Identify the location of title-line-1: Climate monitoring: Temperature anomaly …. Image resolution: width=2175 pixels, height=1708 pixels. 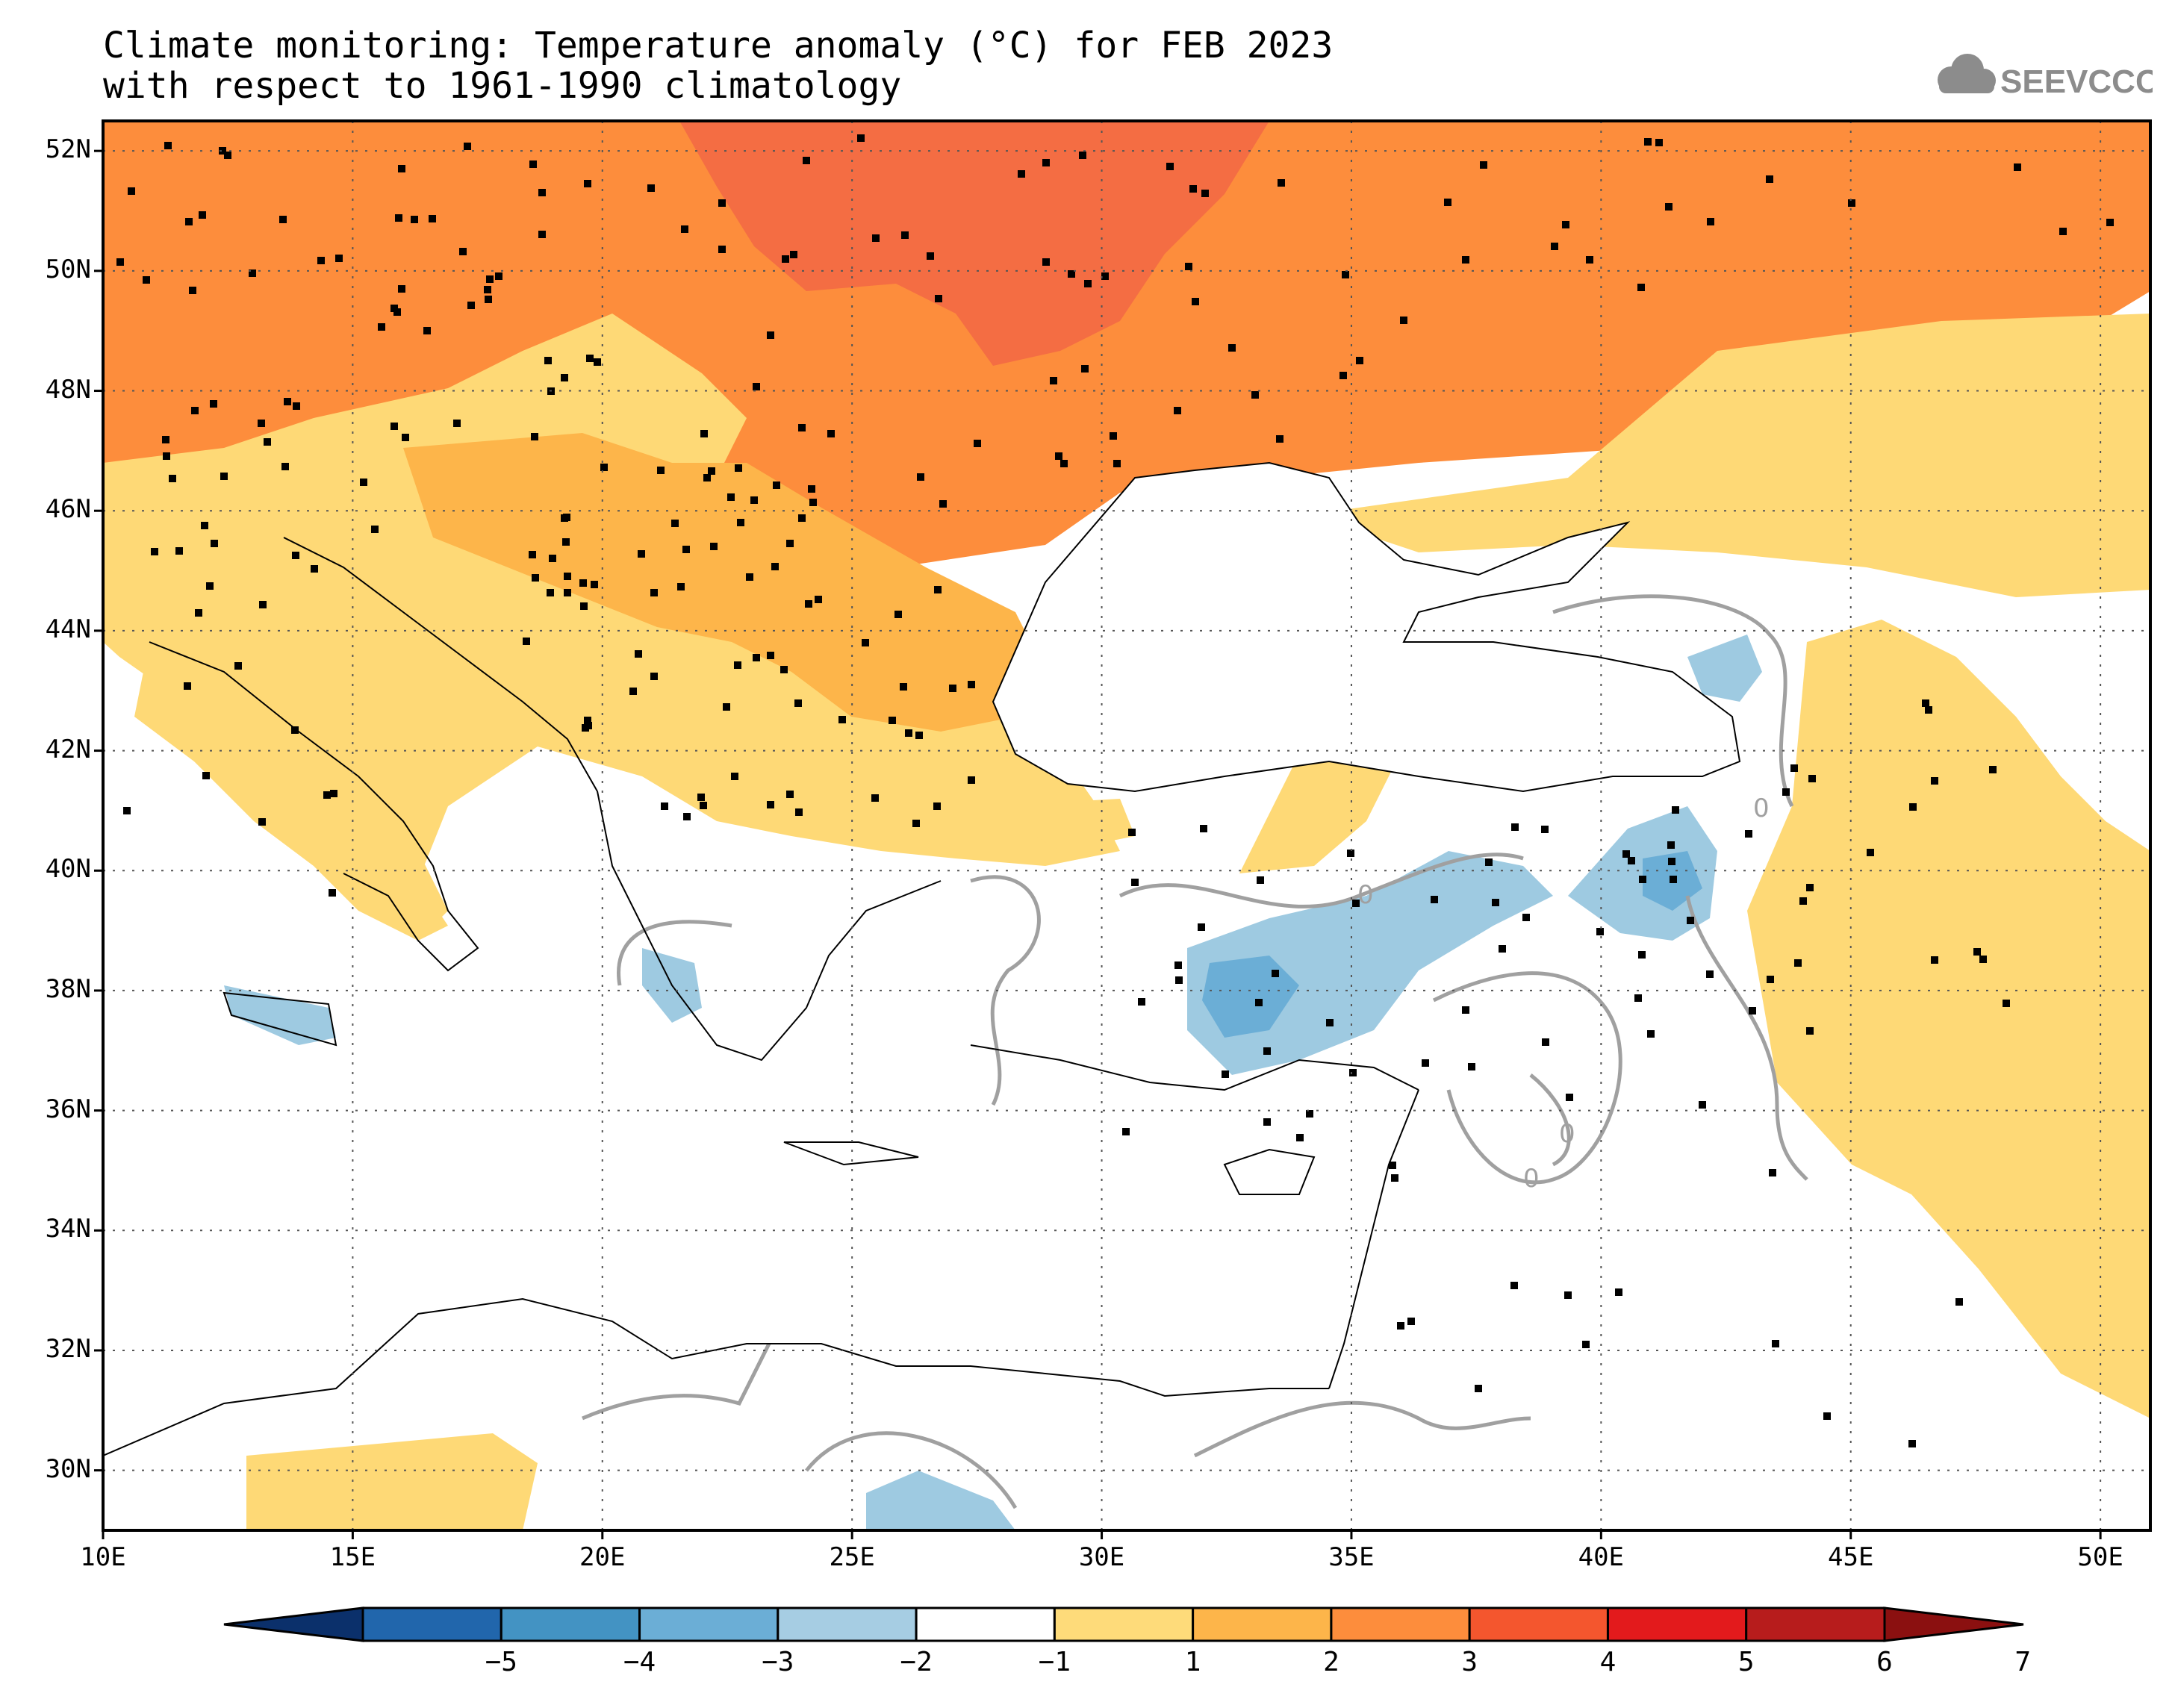
(718, 45).